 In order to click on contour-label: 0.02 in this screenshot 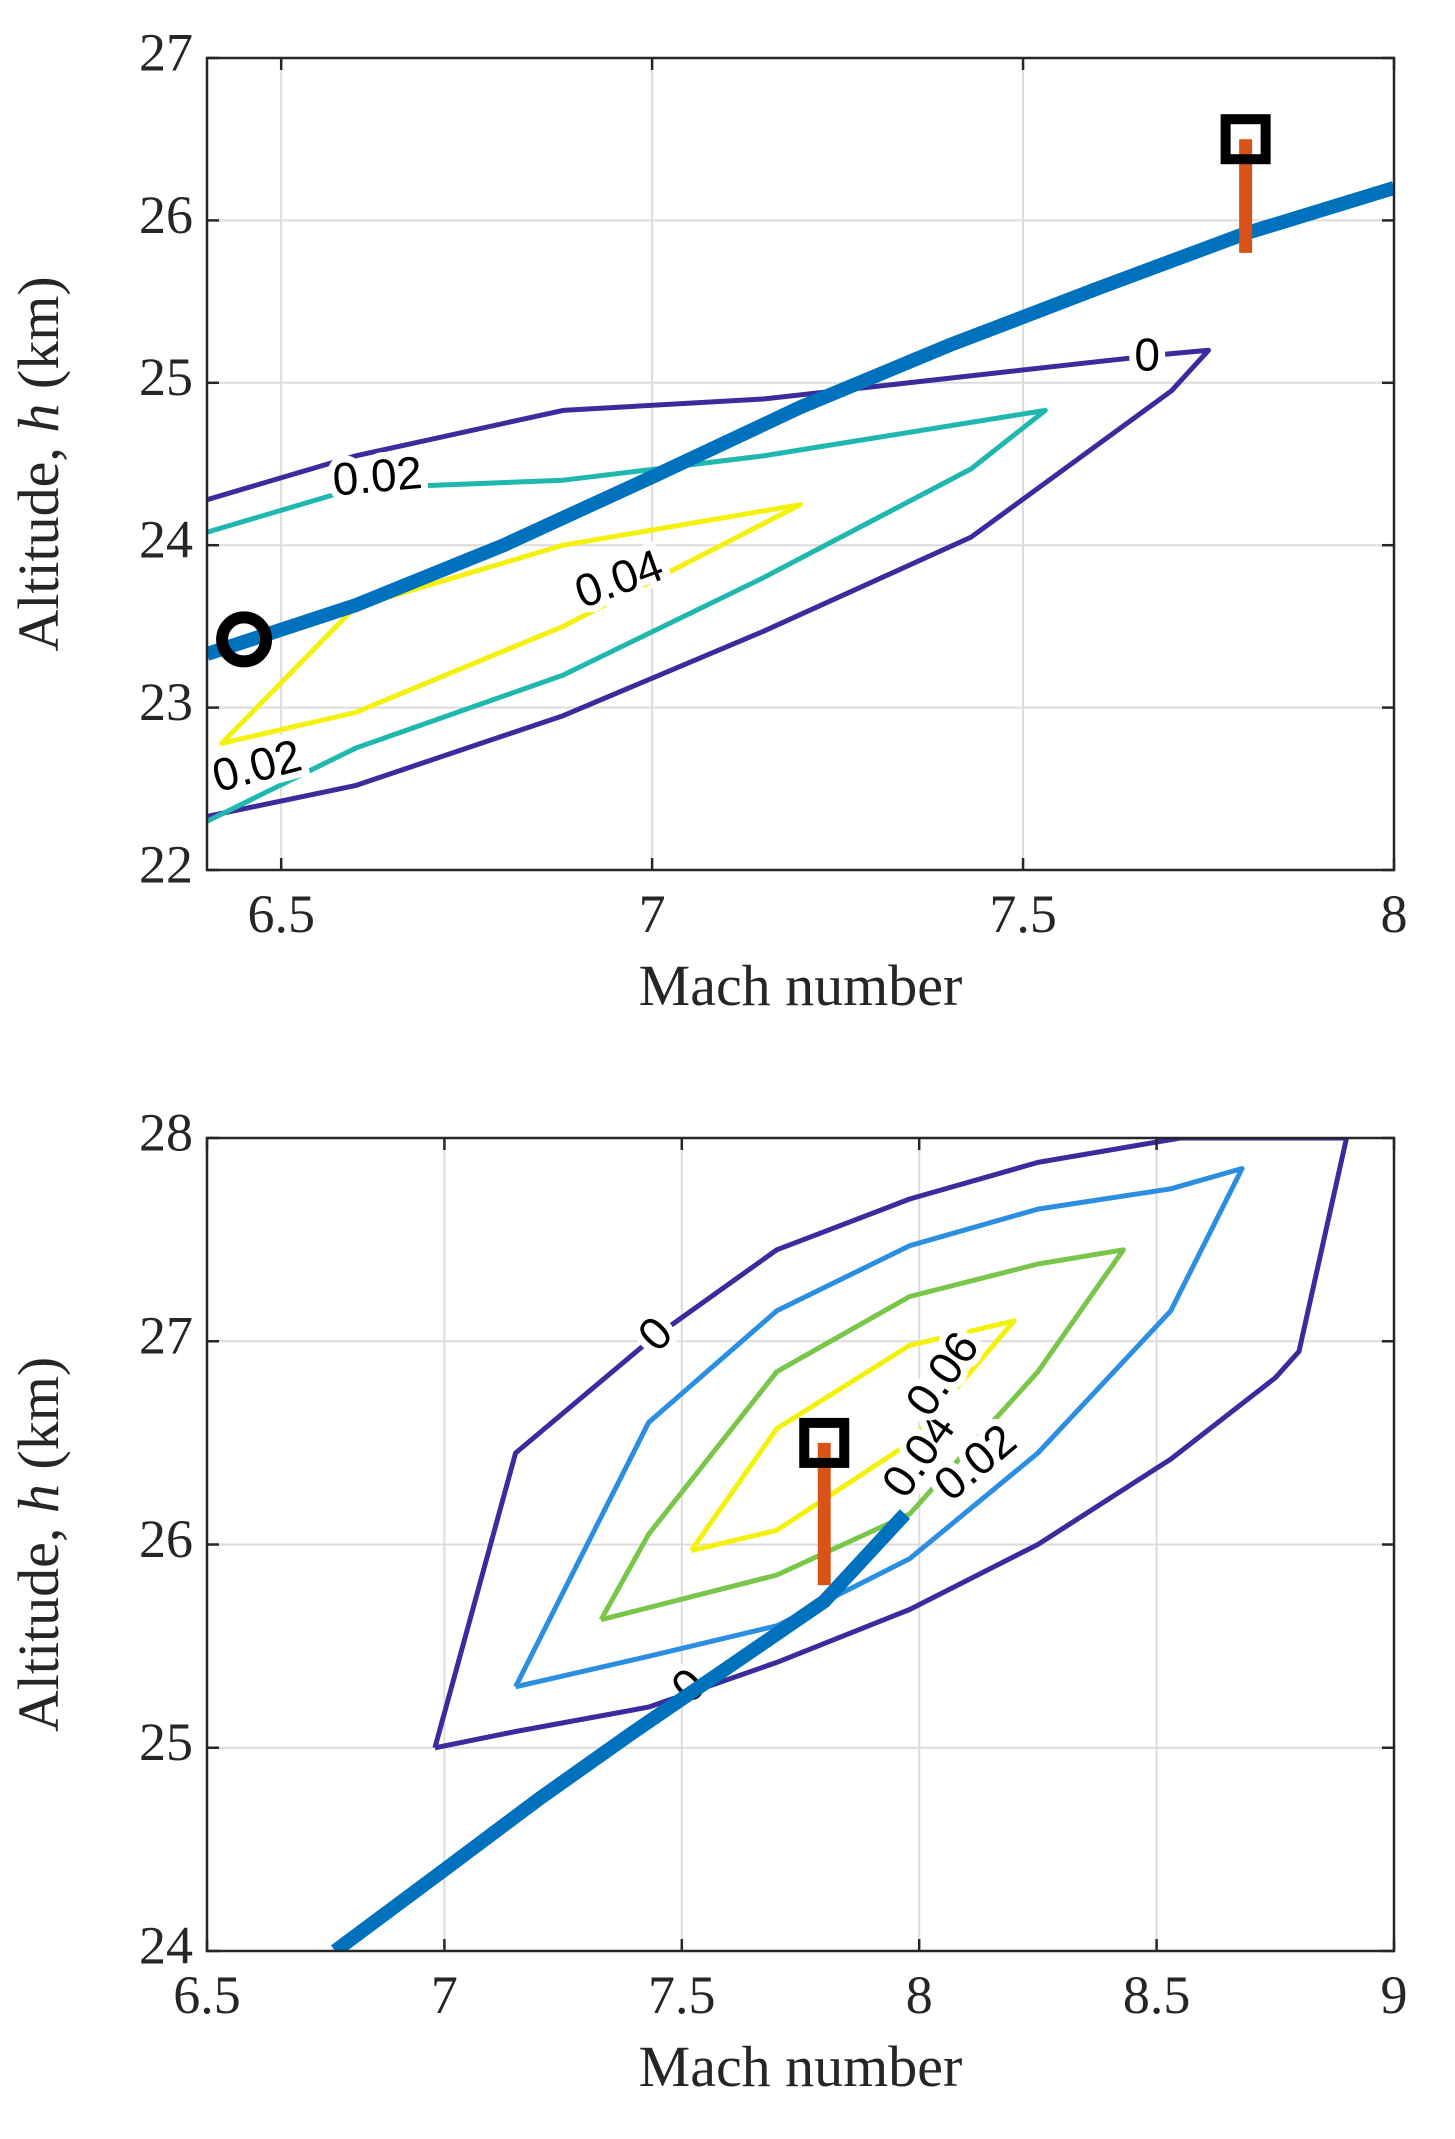, I will do `click(378, 476)`.